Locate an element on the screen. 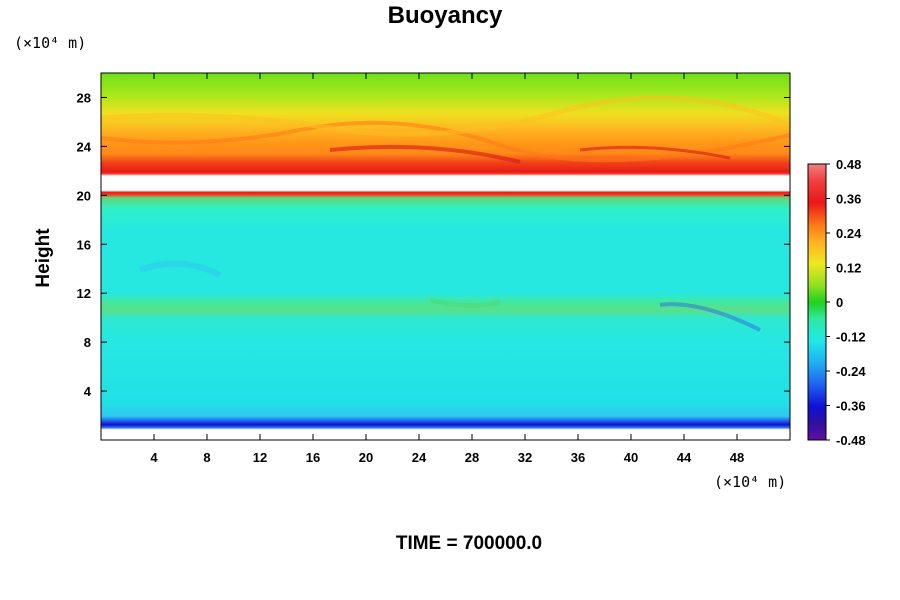 Image resolution: width=900 pixels, height=600 pixels. colorbar-tick-label: 0.36 is located at coordinates (848, 199).